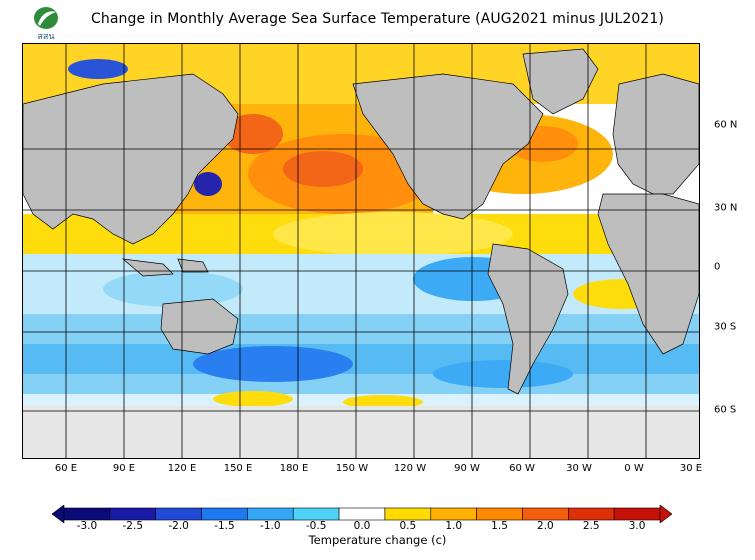  Describe the element at coordinates (87, 526) in the screenshot. I see `colorbar-tick-label: -3.0` at that location.